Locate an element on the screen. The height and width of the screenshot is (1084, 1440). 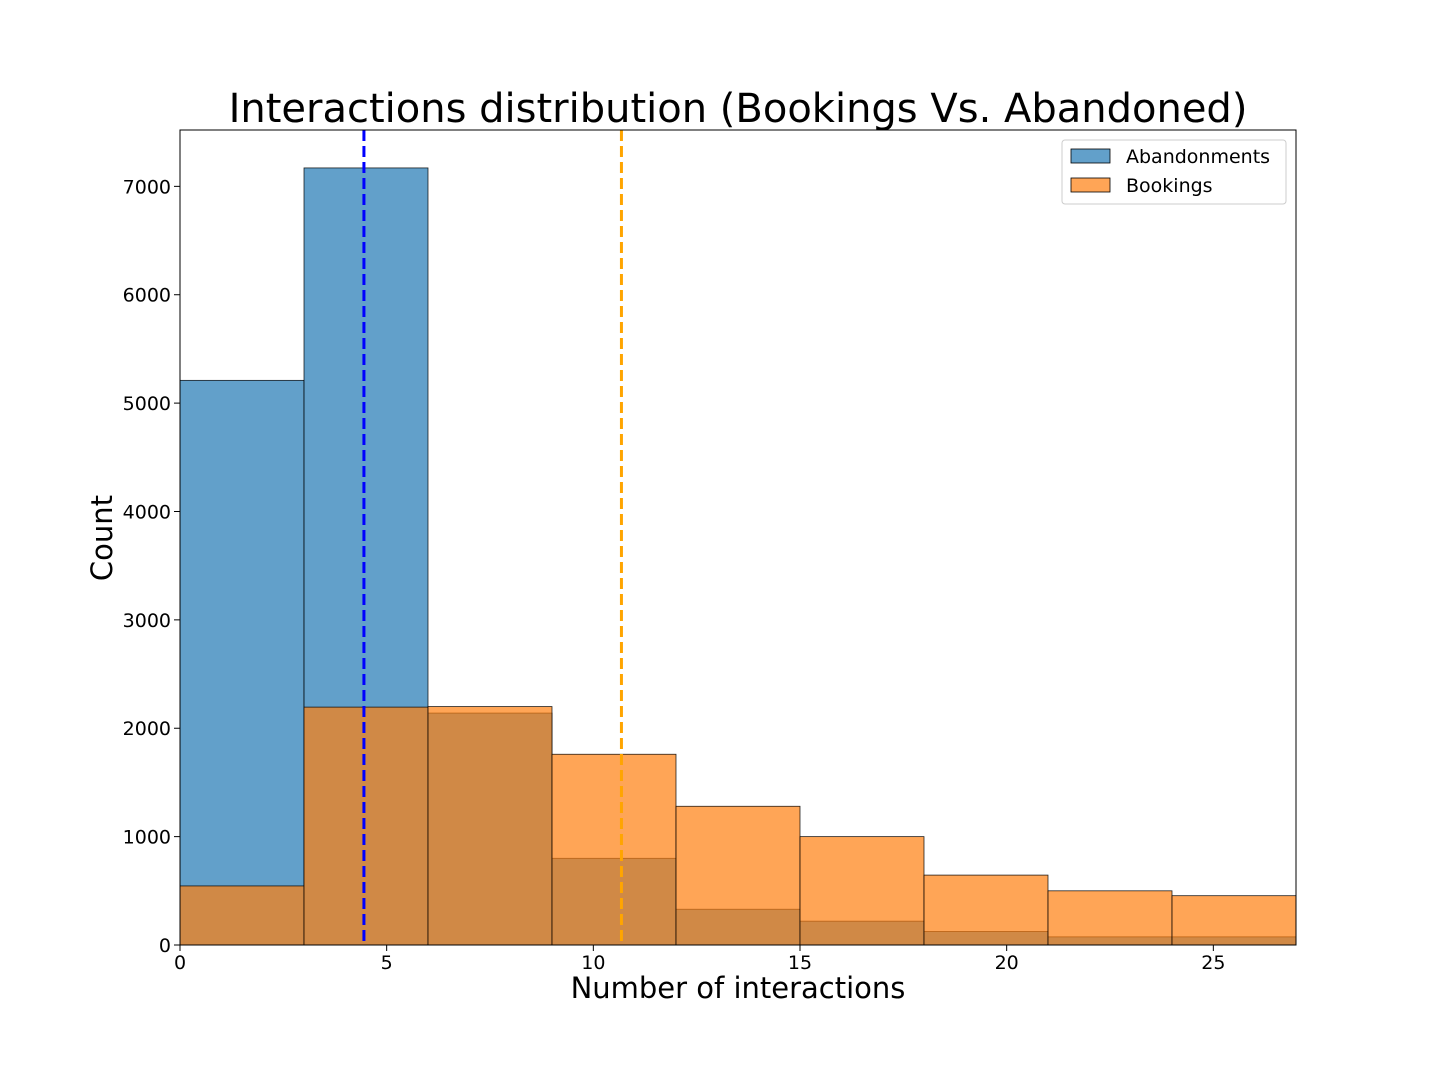
y-tick-label-7: 7000 is located at coordinates (147, 187).